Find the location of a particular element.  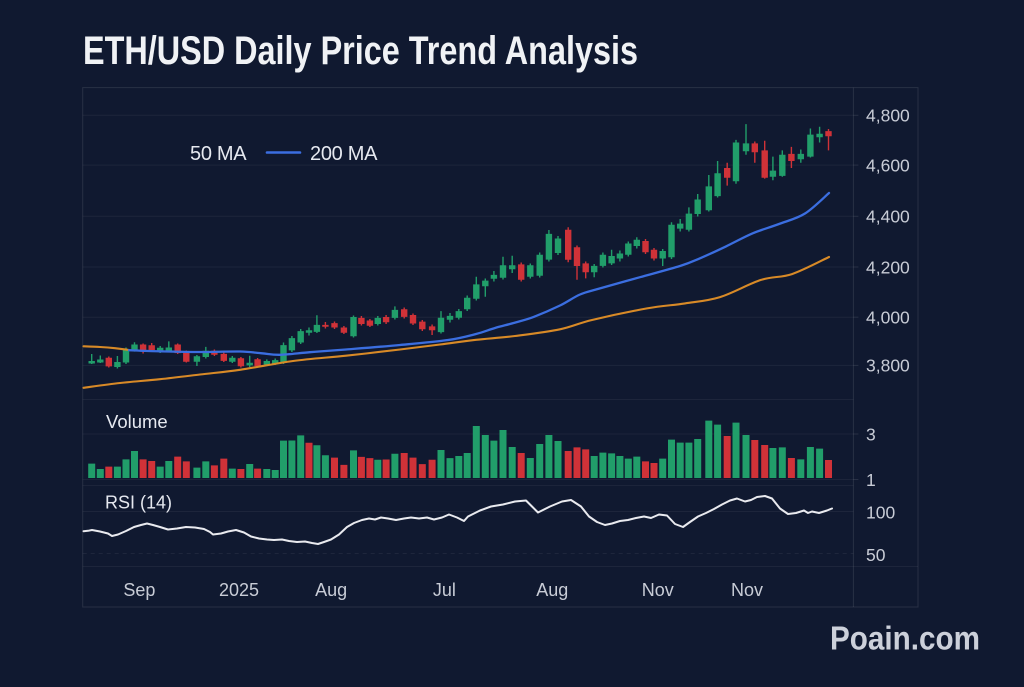

svg-text: 4,400 is located at coordinates (888, 217).